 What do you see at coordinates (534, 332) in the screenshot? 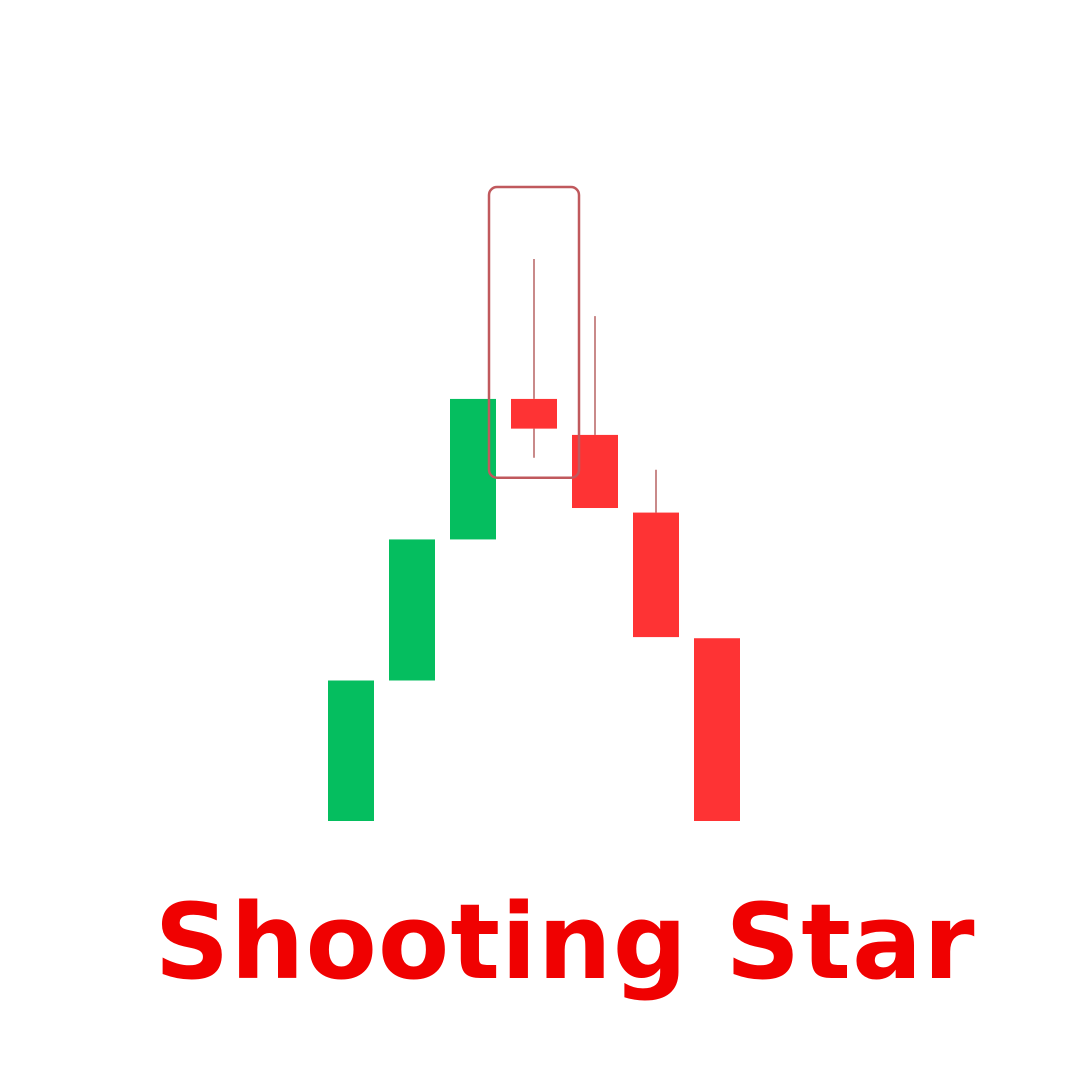
I see `shooting-star-highlight-box` at bounding box center [534, 332].